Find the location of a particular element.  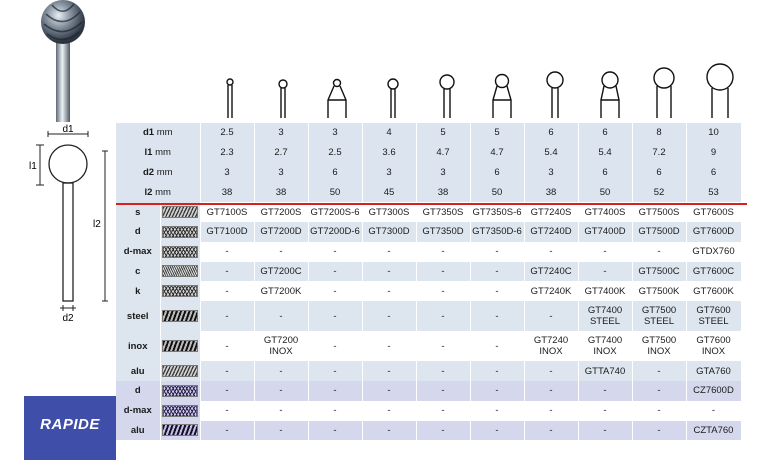

material-row: d-max - - - - - - - - - - is located at coordinates (429, 410).